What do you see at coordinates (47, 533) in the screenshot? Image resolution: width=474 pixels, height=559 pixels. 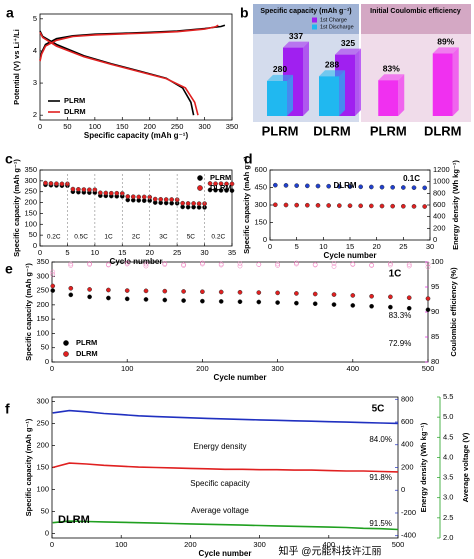 I see `y-tick-label: 0` at bounding box center [47, 533].